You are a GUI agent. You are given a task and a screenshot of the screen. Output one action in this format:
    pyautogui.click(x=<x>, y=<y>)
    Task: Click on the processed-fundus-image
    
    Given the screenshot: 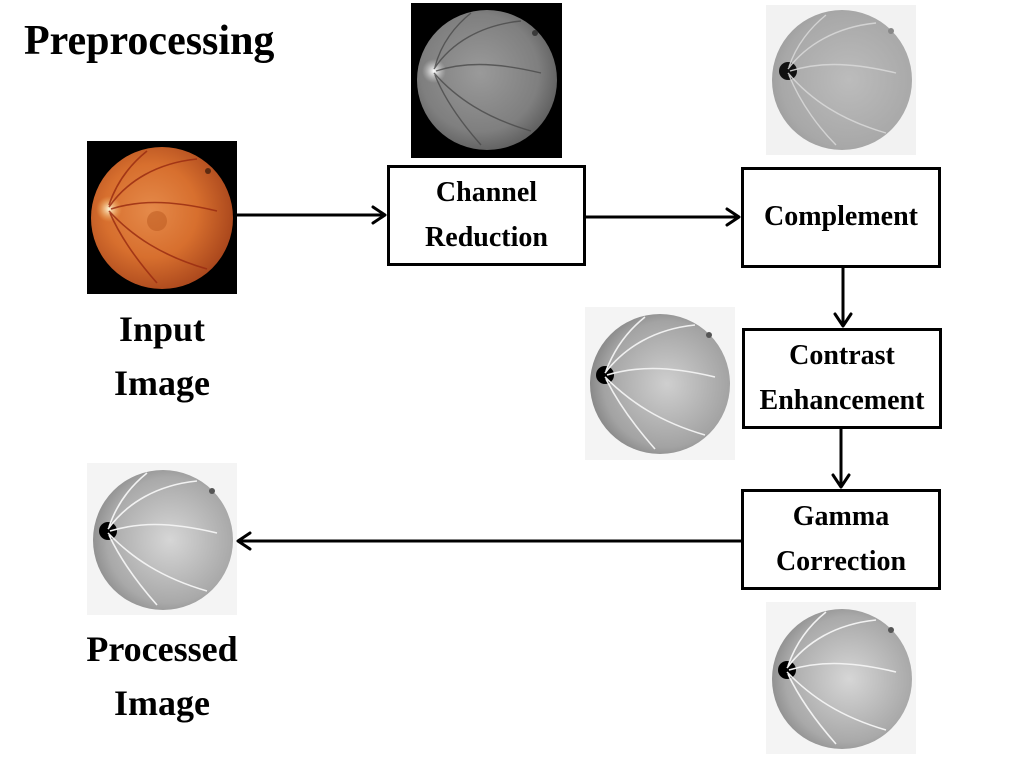 What is the action you would take?
    pyautogui.click(x=162, y=539)
    